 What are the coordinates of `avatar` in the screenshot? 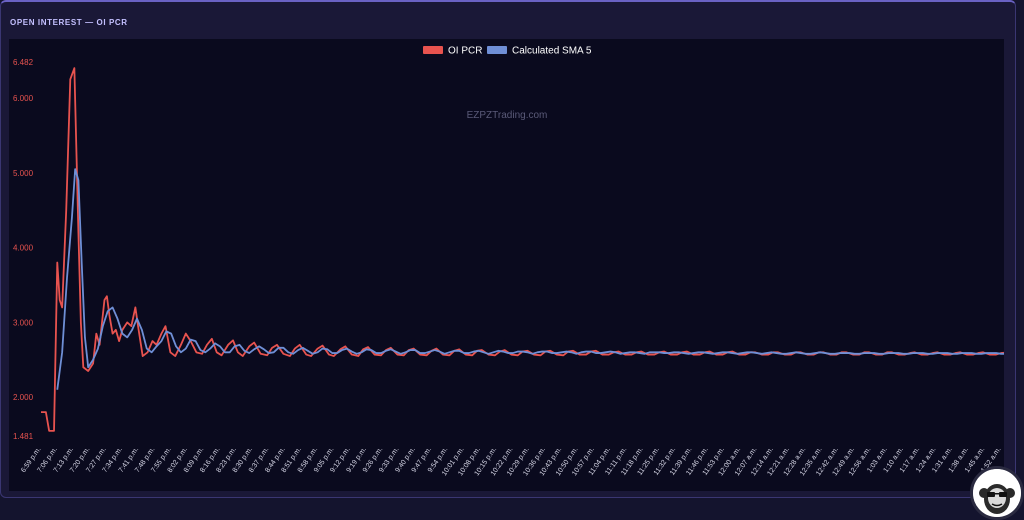 It's located at (997, 493).